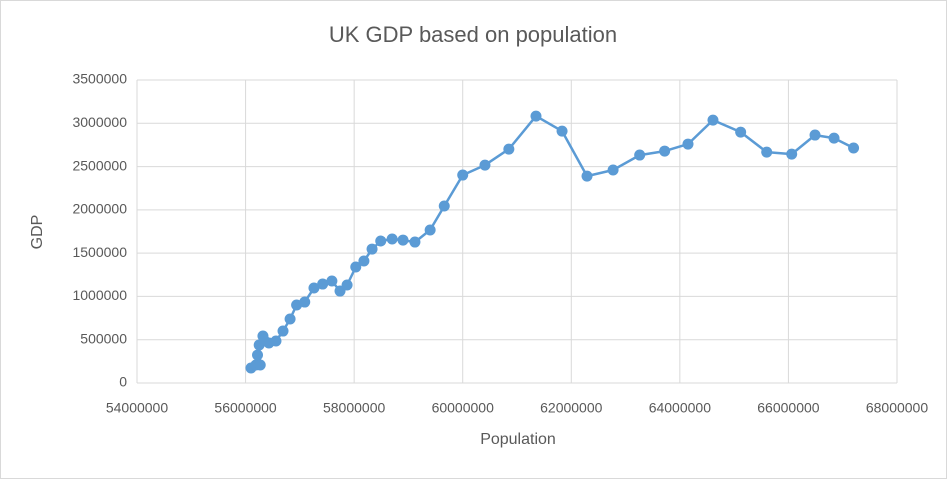 The width and height of the screenshot is (947, 479). Describe the element at coordinates (123, 382) in the screenshot. I see `y-tick-label: 0` at that location.